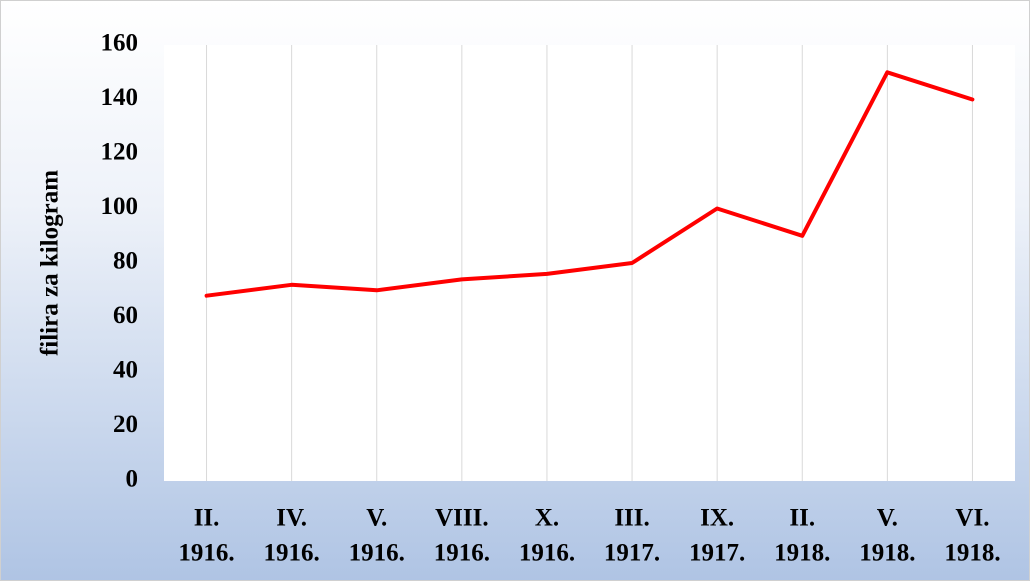 This screenshot has width=1030, height=586. Describe the element at coordinates (125, 315) in the screenshot. I see `y-tick-label: 60` at that location.